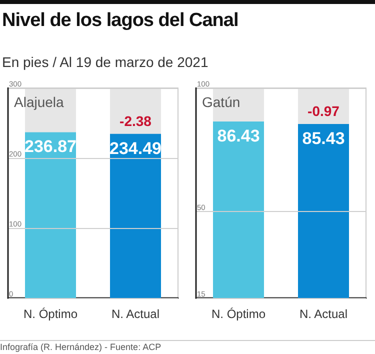 This screenshot has width=375, height=354. What do you see at coordinates (221, 102) in the screenshot?
I see `chart-title: Gatún` at bounding box center [221, 102].